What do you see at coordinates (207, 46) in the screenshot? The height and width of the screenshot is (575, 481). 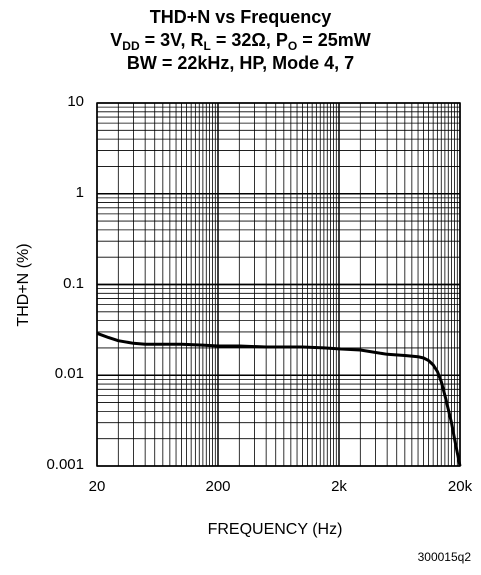 I see `rl-subscript: L` at bounding box center [207, 46].